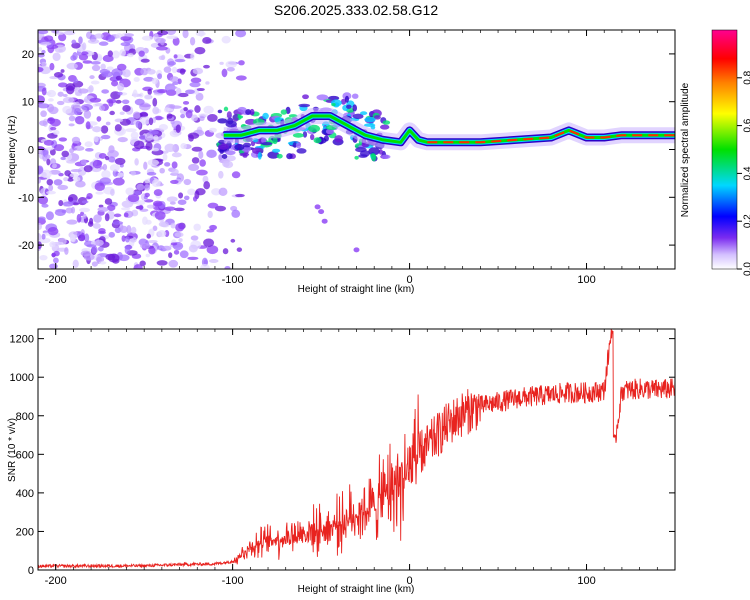 This screenshot has width=750, height=600. What do you see at coordinates (22, 378) in the screenshot?
I see `snr-y-tick-label: 1000` at bounding box center [22, 378].